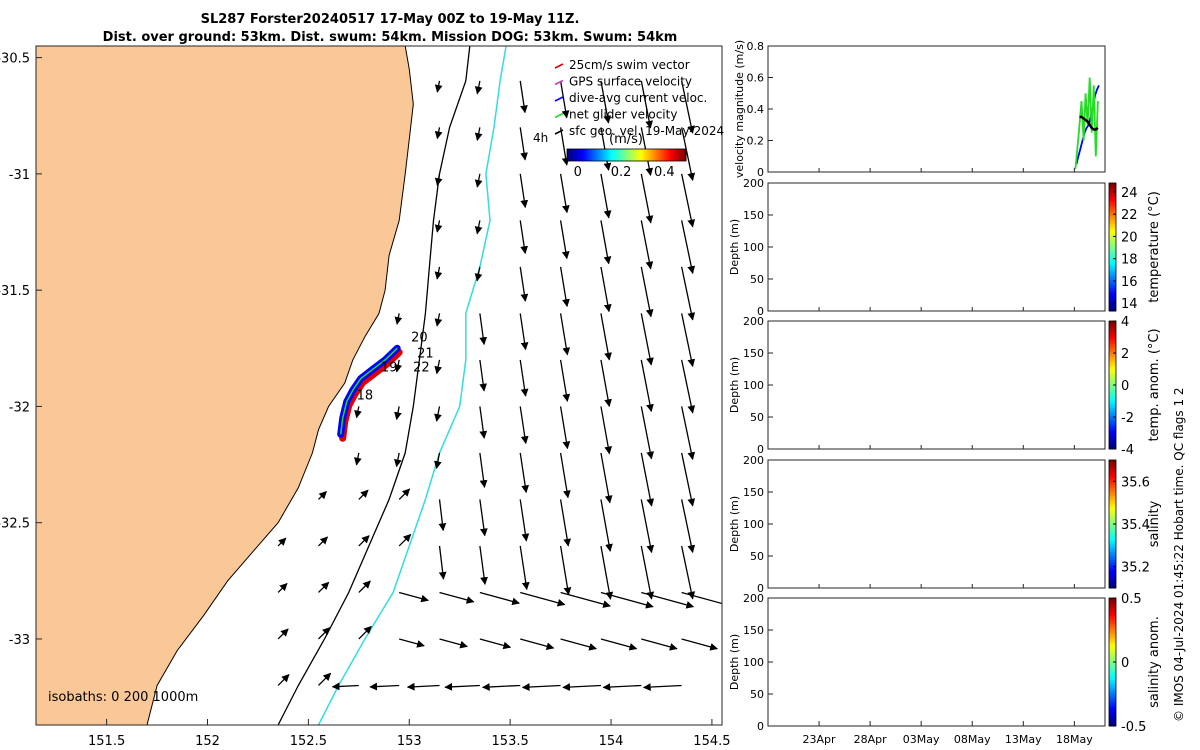  Describe the element at coordinates (757, 556) in the screenshot. I see `depth-y-tick-label: 50` at that location.